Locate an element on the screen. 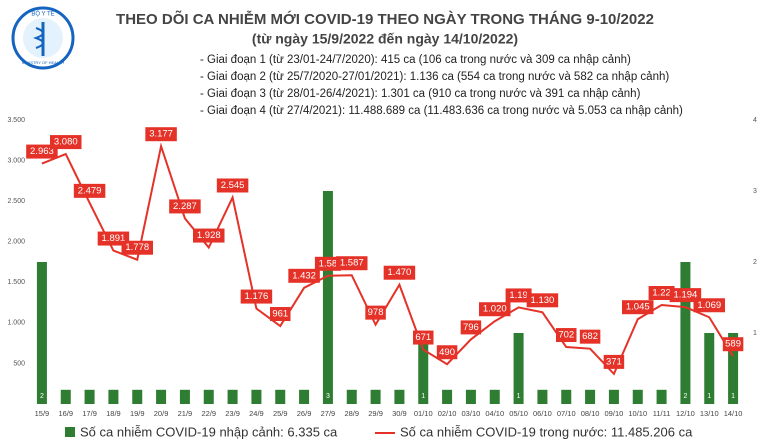  value-label: 2.287 is located at coordinates (185, 206).